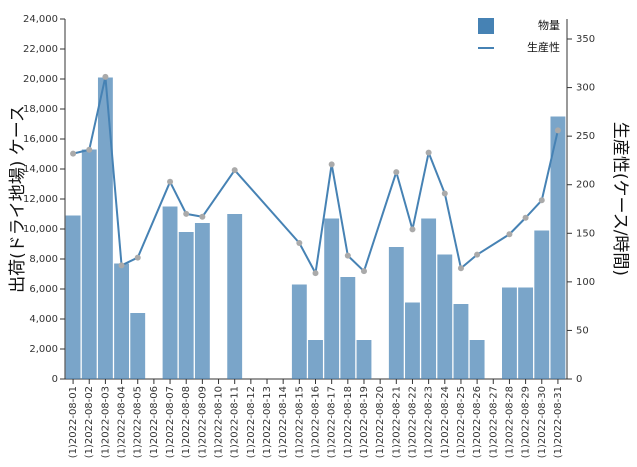  I want to click on x-tick-label: (1)2022-08-31, so click(558, 422).